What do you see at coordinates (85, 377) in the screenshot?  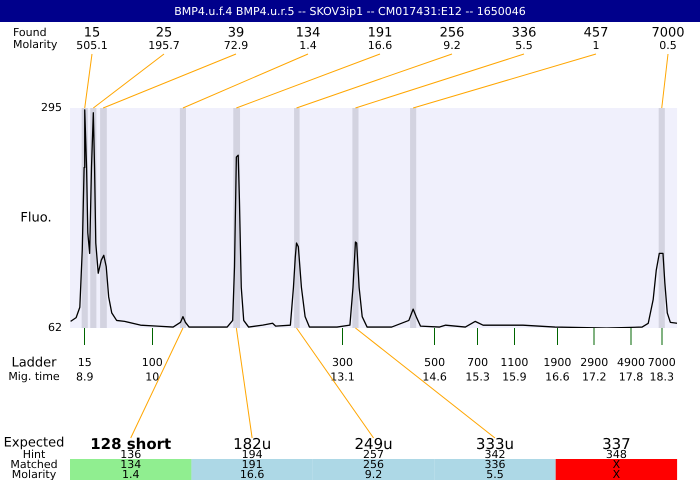 I see `x-tick-label: 8.9` at bounding box center [85, 377].